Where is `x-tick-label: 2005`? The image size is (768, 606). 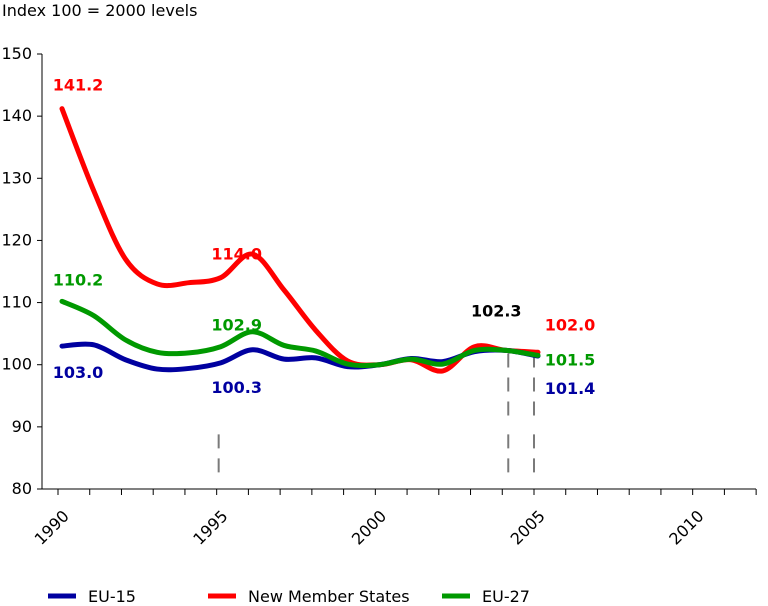 x-tick-label: 2005 is located at coordinates (528, 527).